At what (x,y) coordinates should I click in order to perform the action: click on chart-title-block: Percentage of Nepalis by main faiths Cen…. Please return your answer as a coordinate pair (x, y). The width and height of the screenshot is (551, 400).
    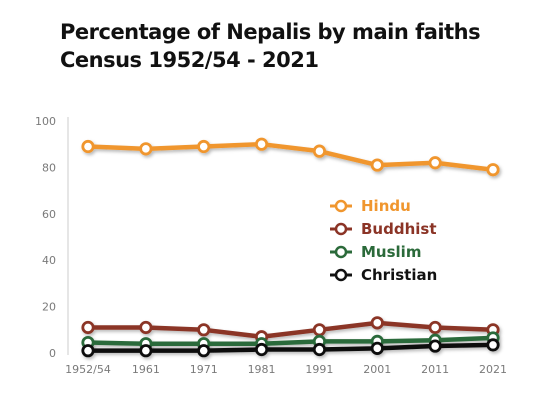
    Looking at the image, I should click on (270, 46).